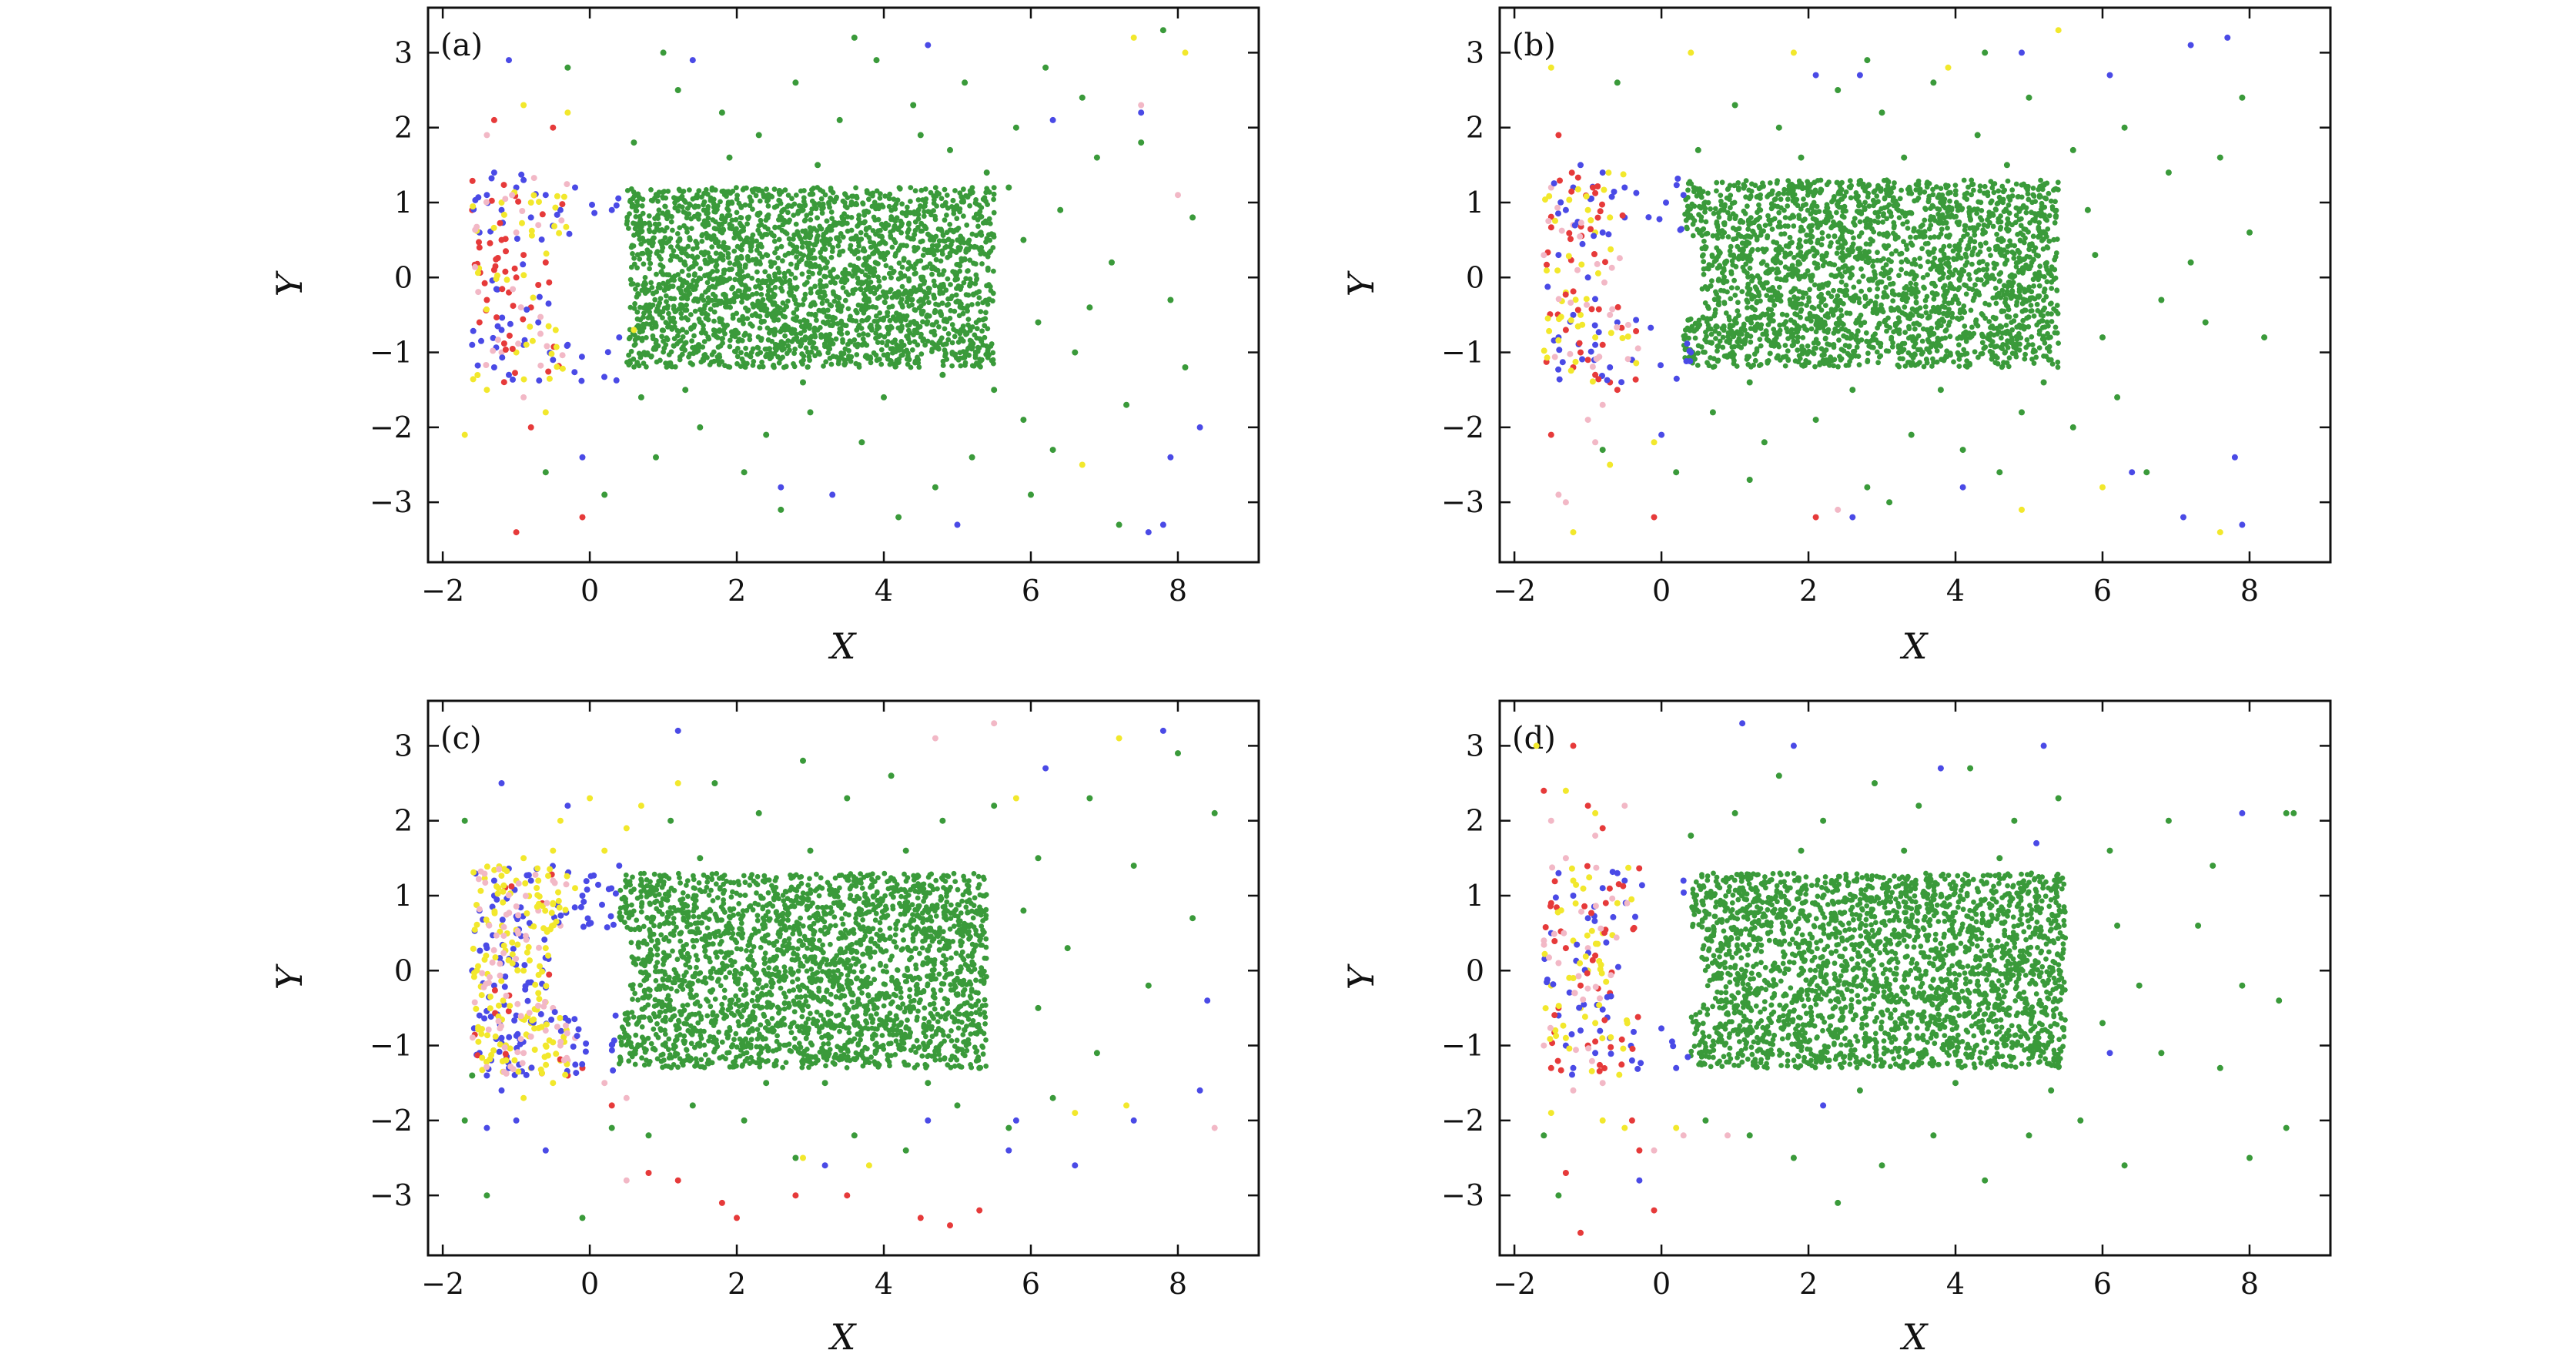  Describe the element at coordinates (1515, 591) in the screenshot. I see `x-tick-label: −2` at that location.